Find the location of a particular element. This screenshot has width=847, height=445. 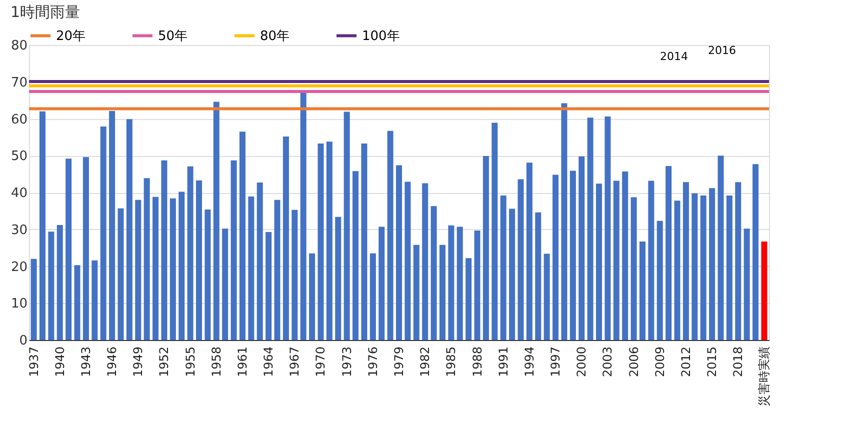

legend-label: 20年 is located at coordinates (71, 36).